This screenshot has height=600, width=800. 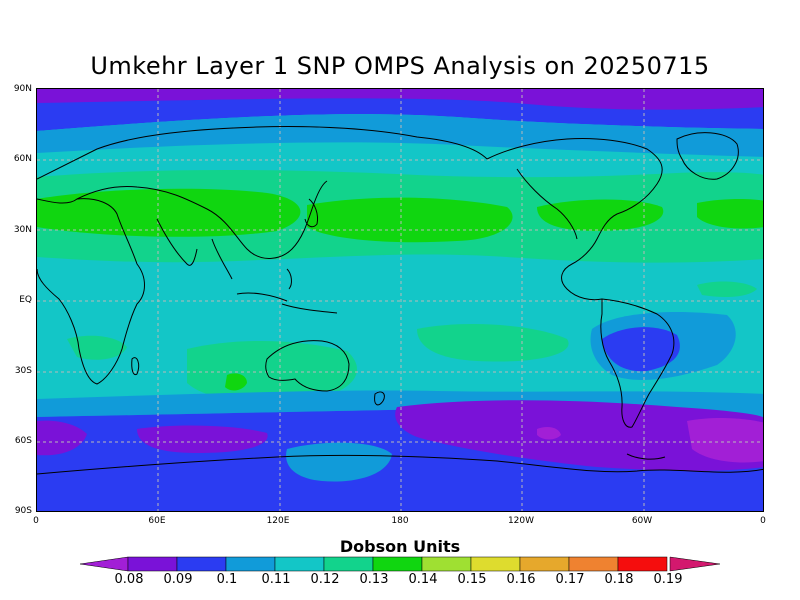 I want to click on contour-fill-0.09, so click(x=641, y=349).